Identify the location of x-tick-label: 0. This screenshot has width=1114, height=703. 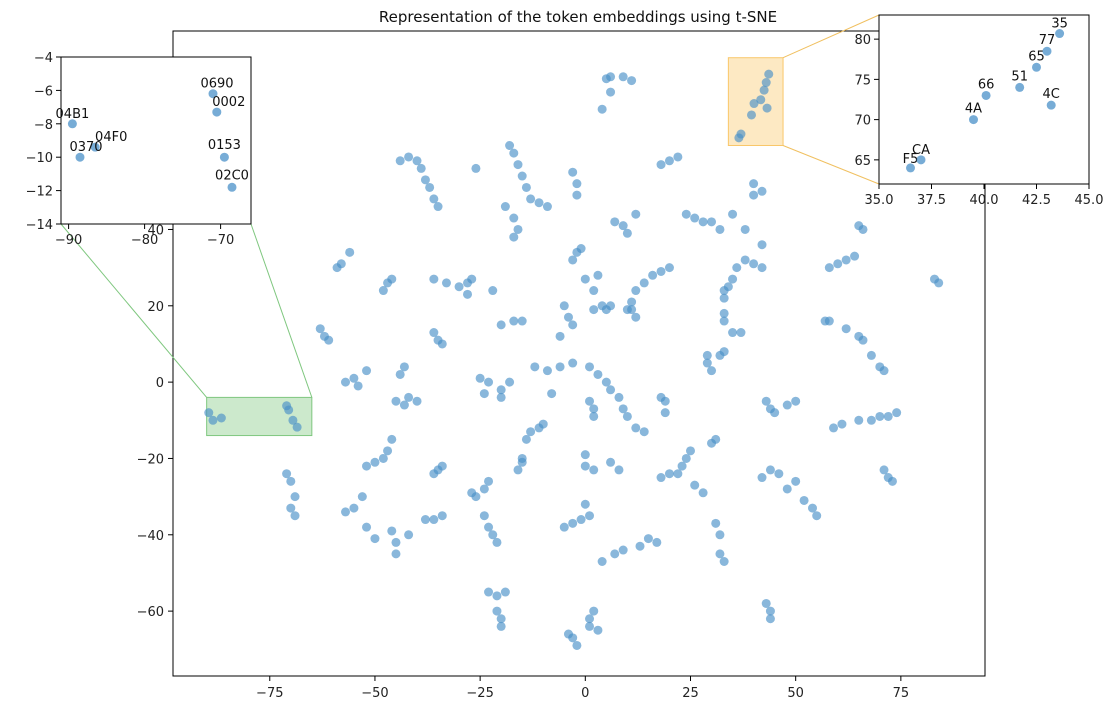
(585, 693).